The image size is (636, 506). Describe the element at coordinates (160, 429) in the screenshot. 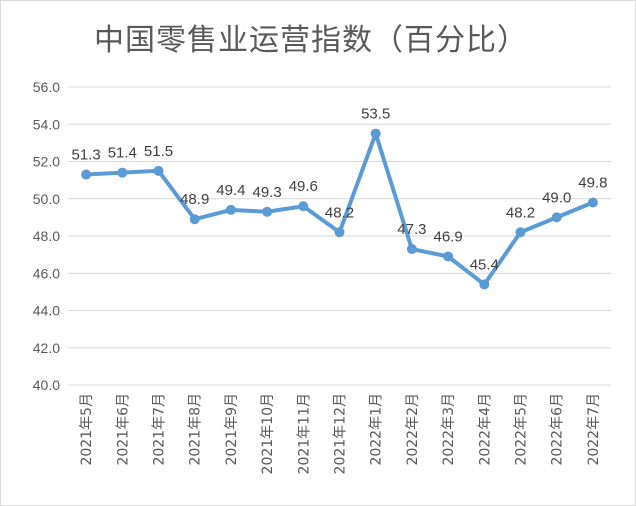

I see `x-tick-label: 2021年7月` at that location.